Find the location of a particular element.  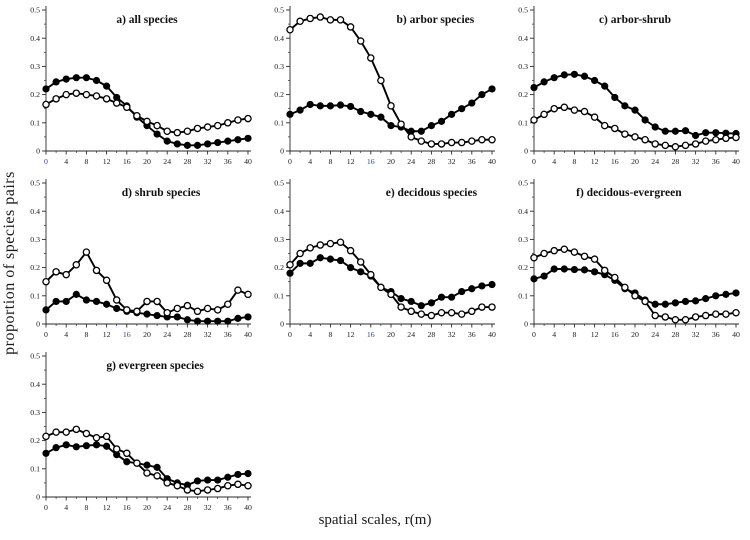

y-tick-label: 0.5 is located at coordinates (279, 183).